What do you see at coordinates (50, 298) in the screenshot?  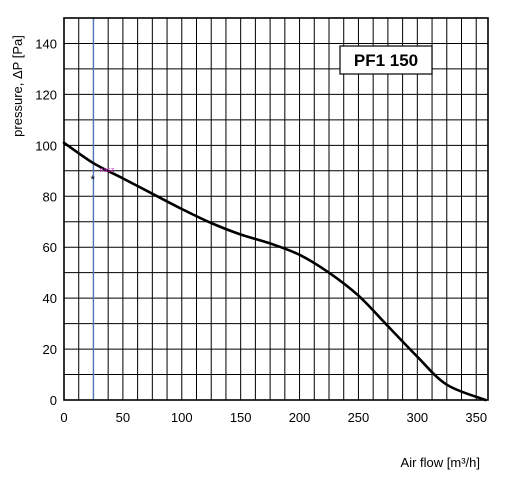 I see `y-tick-label: 40` at bounding box center [50, 298].